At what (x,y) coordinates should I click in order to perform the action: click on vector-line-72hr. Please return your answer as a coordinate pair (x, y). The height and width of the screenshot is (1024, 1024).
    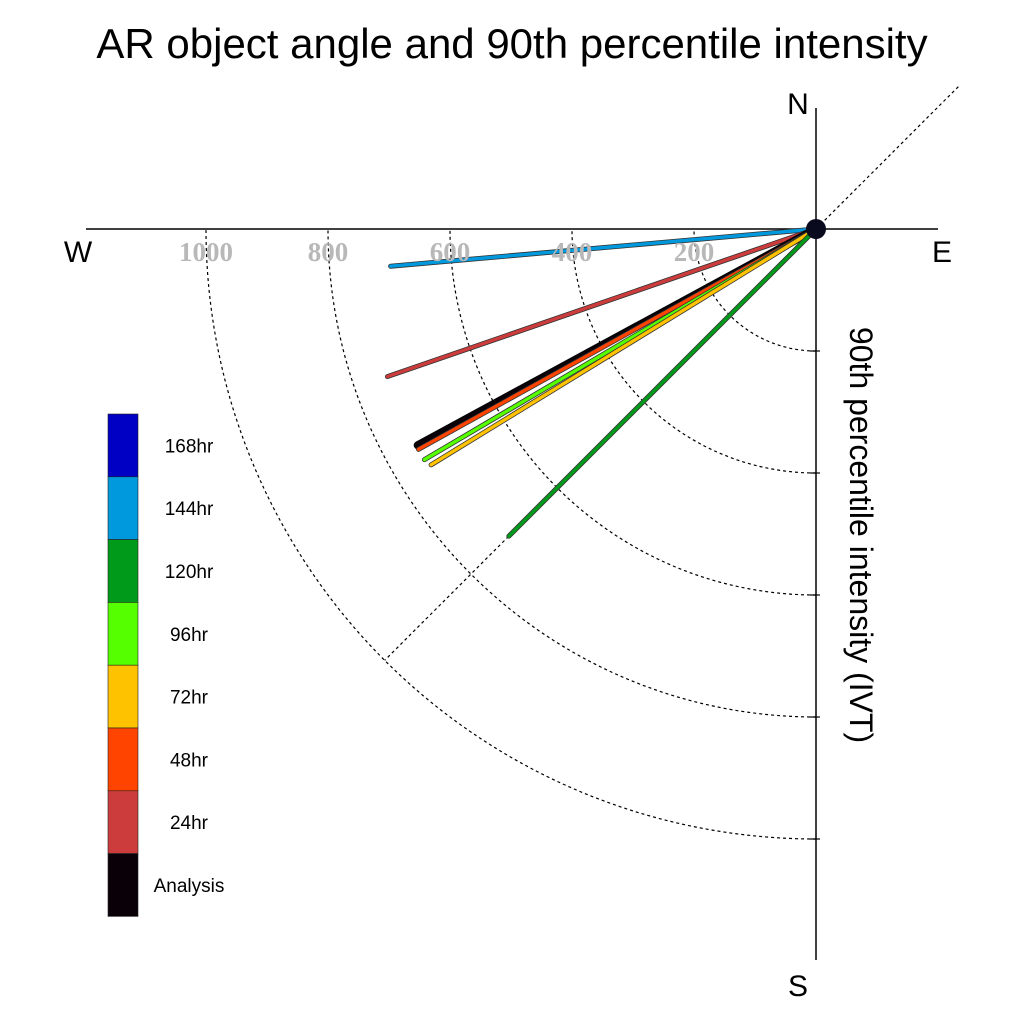
    Looking at the image, I should click on (623, 347).